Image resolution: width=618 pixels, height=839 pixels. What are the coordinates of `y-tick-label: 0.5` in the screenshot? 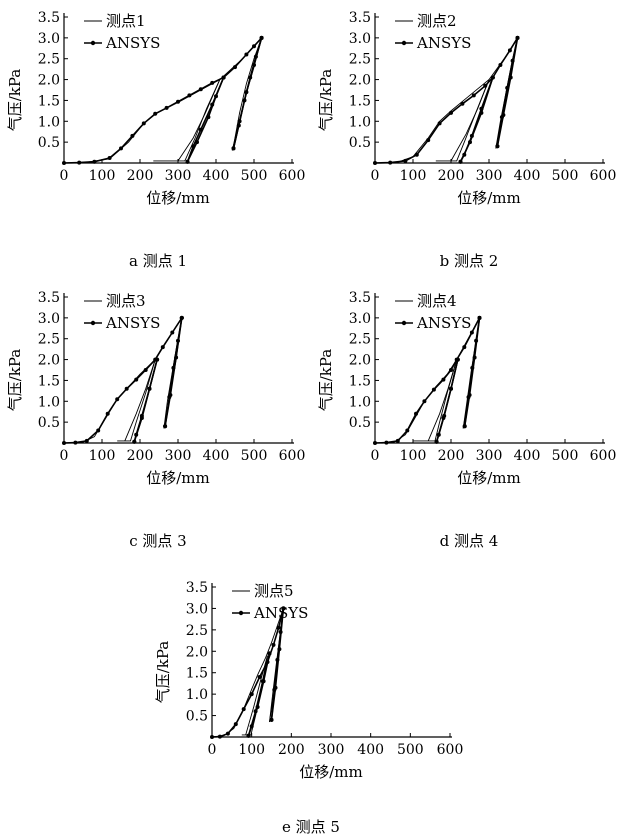 It's located at (360, 143).